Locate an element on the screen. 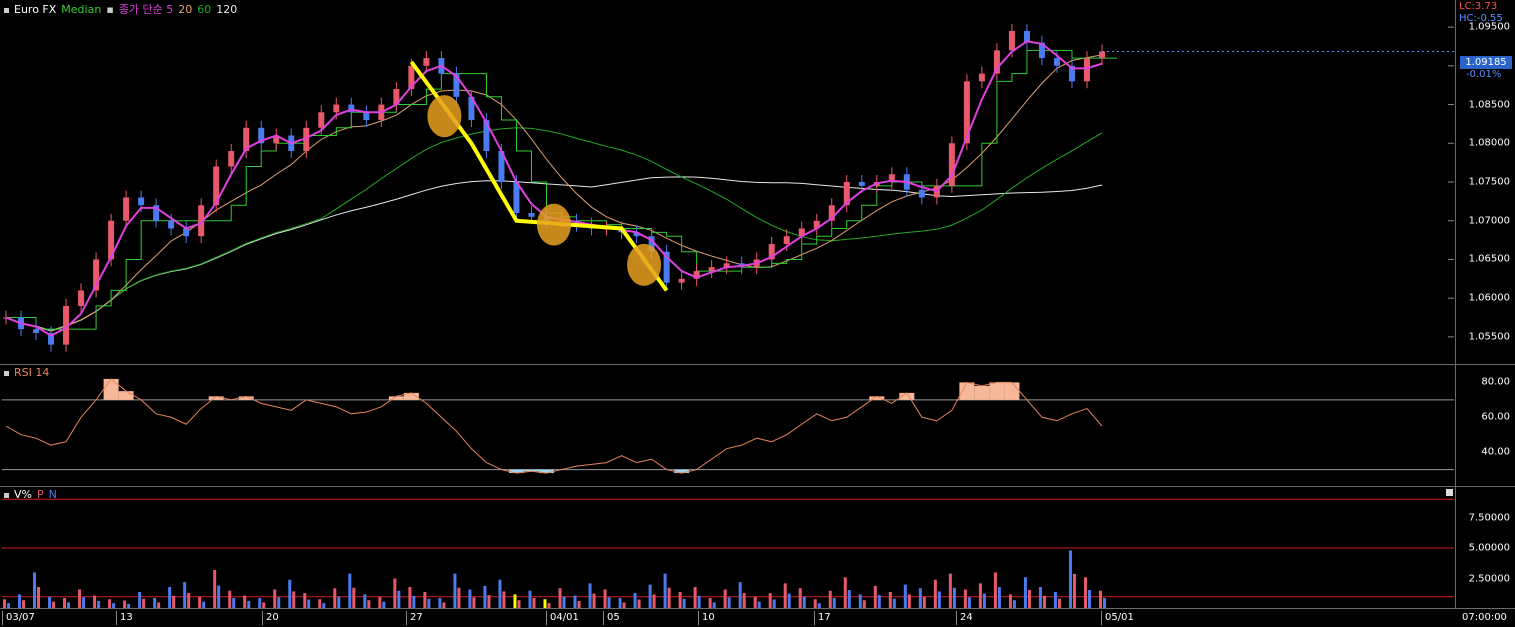 The image size is (1515, 627). price-tick-label: 1.07500 is located at coordinates (1489, 182).